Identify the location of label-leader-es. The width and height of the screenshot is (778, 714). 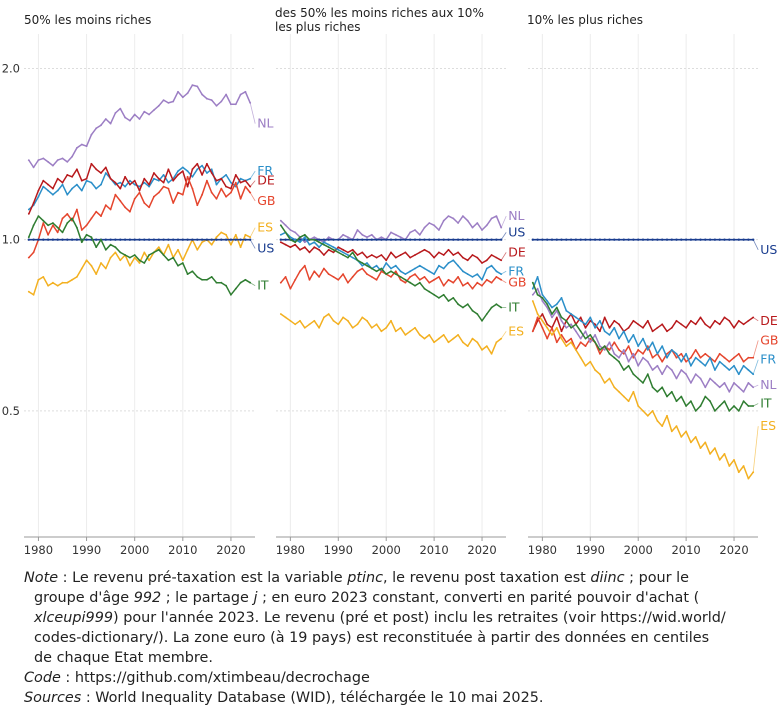
(252, 232).